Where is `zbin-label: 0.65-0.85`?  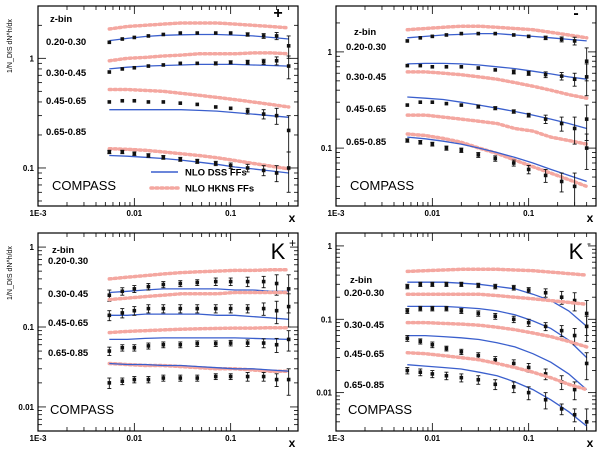
zbin-label: 0.65-0.85 is located at coordinates (364, 385).